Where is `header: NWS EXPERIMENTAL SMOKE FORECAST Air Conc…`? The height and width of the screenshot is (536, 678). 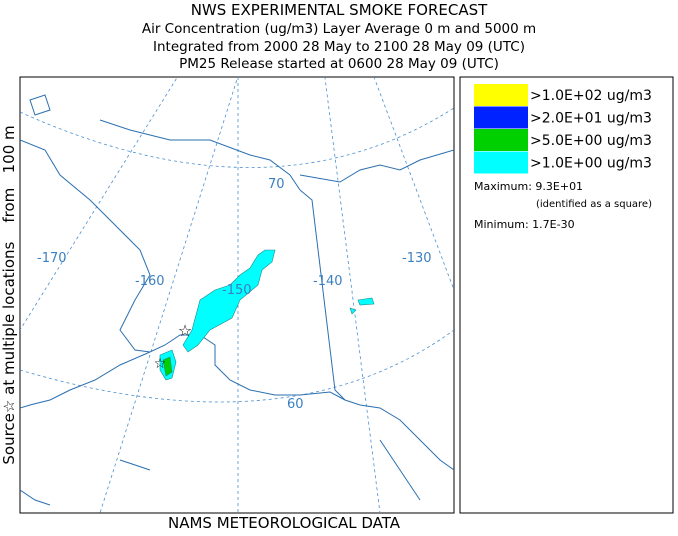
header: NWS EXPERIMENTAL SMOKE FORECAST Air Conc… is located at coordinates (339, 36).